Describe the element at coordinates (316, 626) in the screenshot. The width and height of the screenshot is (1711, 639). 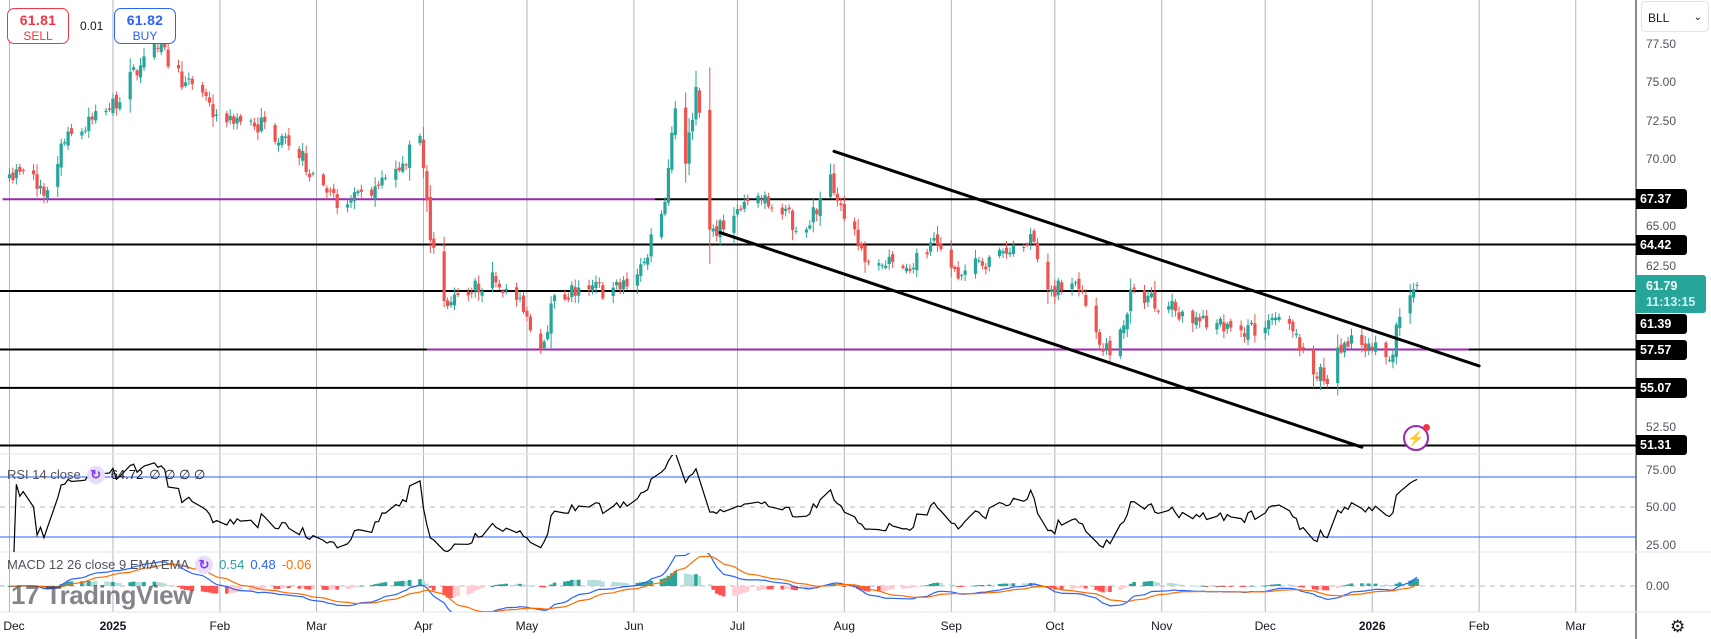
I see `time-label: Mar` at that location.